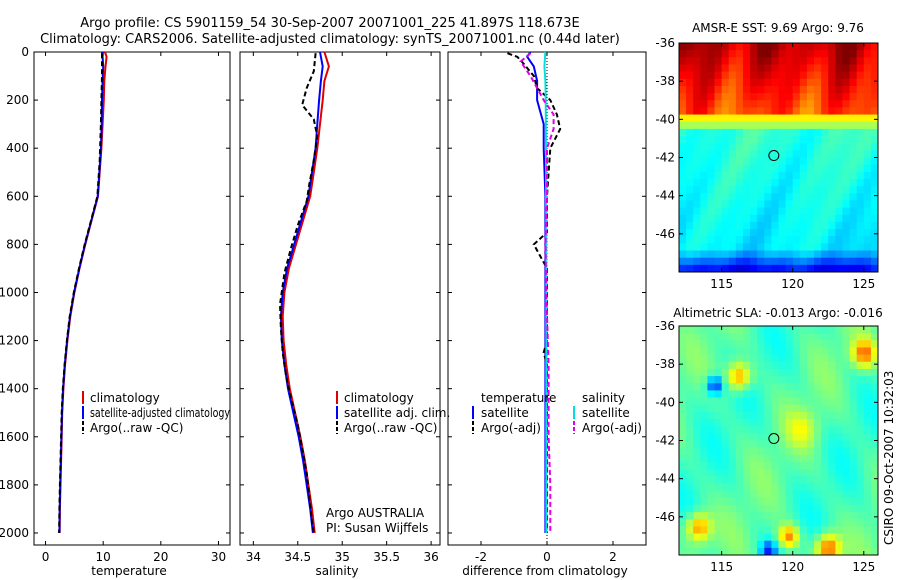 The width and height of the screenshot is (900, 580). I want to click on sst-map, so click(778, 157).